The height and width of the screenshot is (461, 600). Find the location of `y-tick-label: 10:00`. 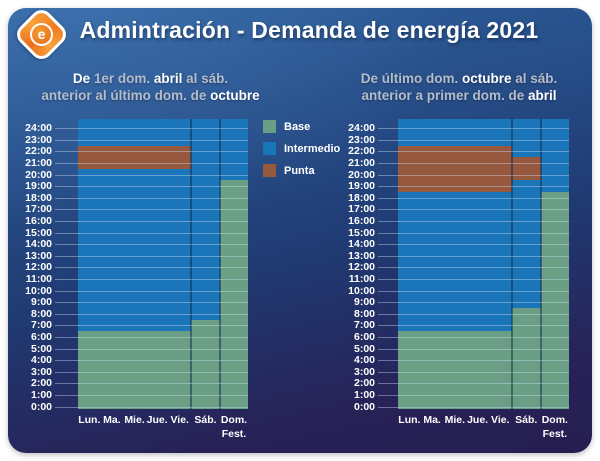

y-tick-label: 10:00 is located at coordinates (361, 290).